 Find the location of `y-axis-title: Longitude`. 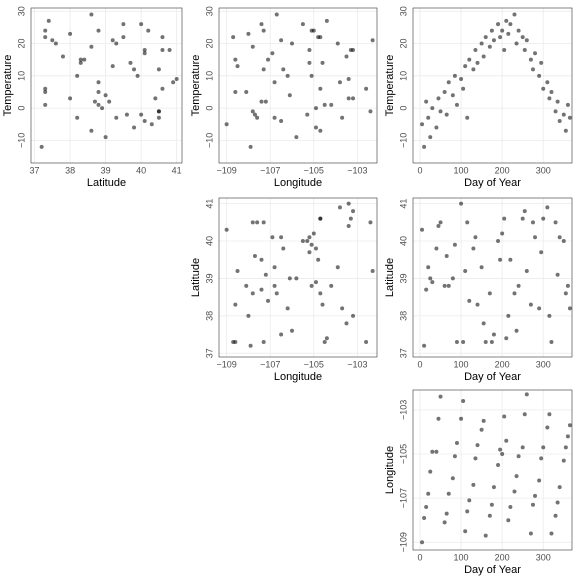

y-axis-title: Longitude is located at coordinates (390, 470).